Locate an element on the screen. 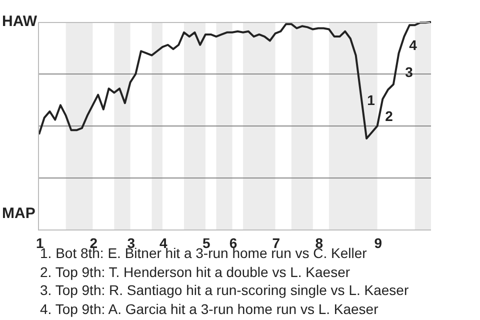 This screenshot has width=480, height=320. text: HAW is located at coordinates (19, 21).